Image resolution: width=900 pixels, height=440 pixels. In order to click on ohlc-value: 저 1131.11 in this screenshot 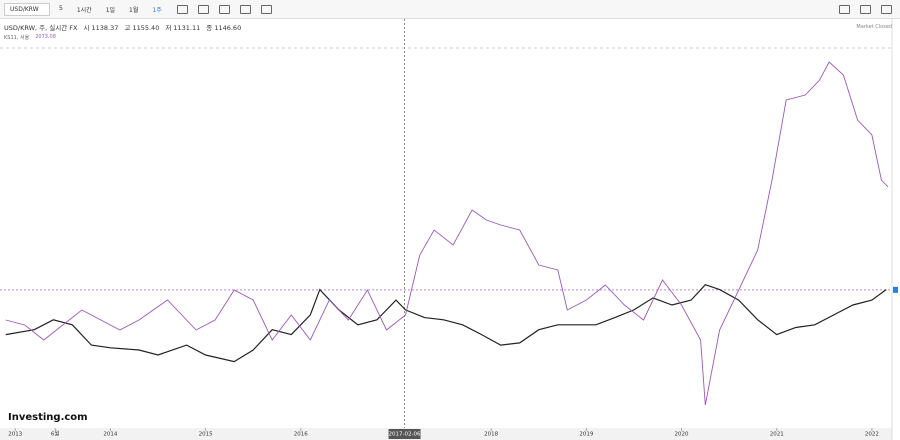, I will do `click(183, 28)`.